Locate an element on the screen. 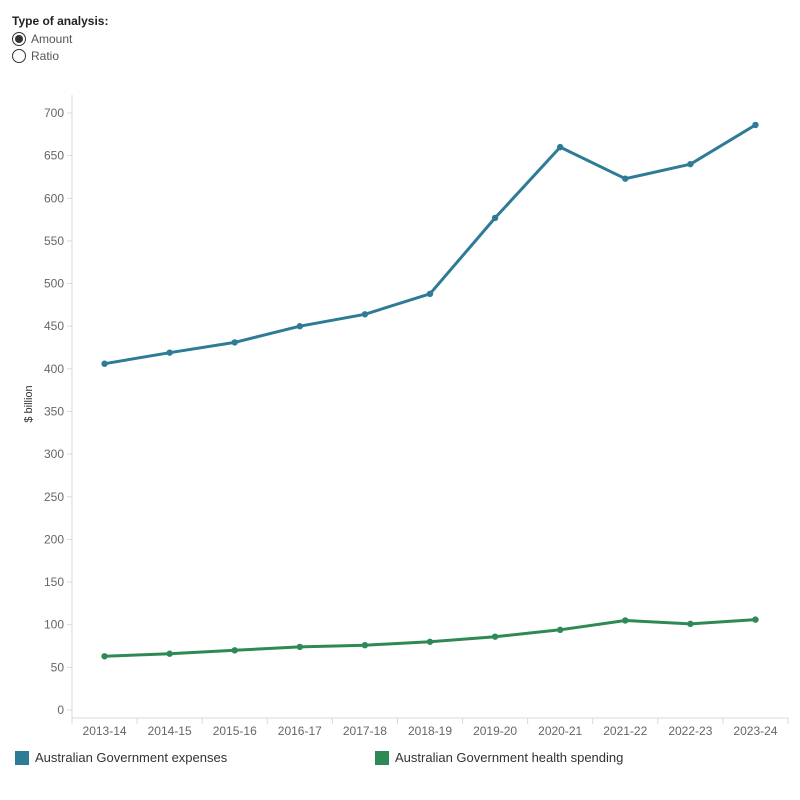 This screenshot has height=800, width=800. legend-label-health: Australian Government health spending is located at coordinates (509, 757).